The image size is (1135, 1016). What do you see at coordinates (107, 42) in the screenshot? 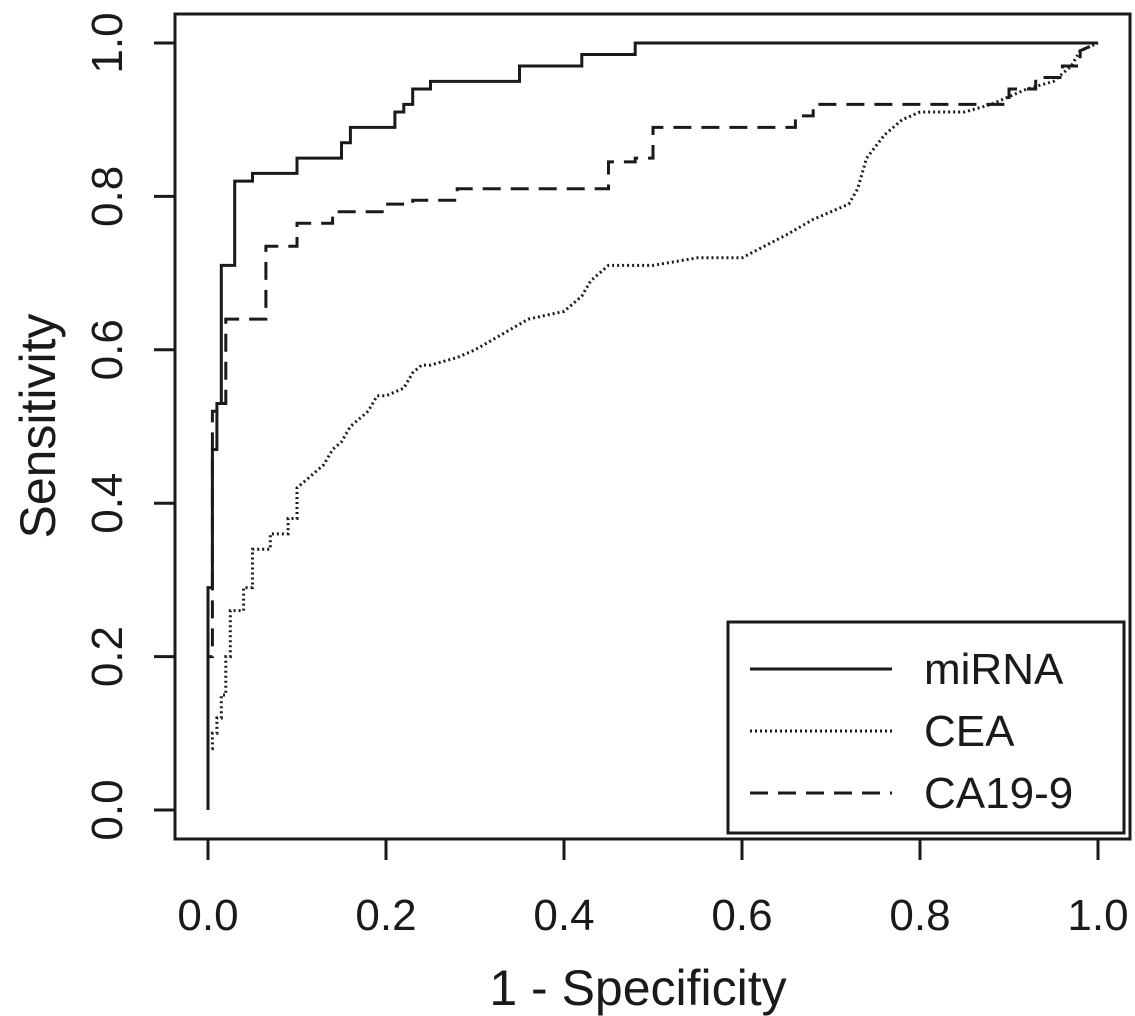
I see `y-tick-label: 1.0` at bounding box center [107, 42].